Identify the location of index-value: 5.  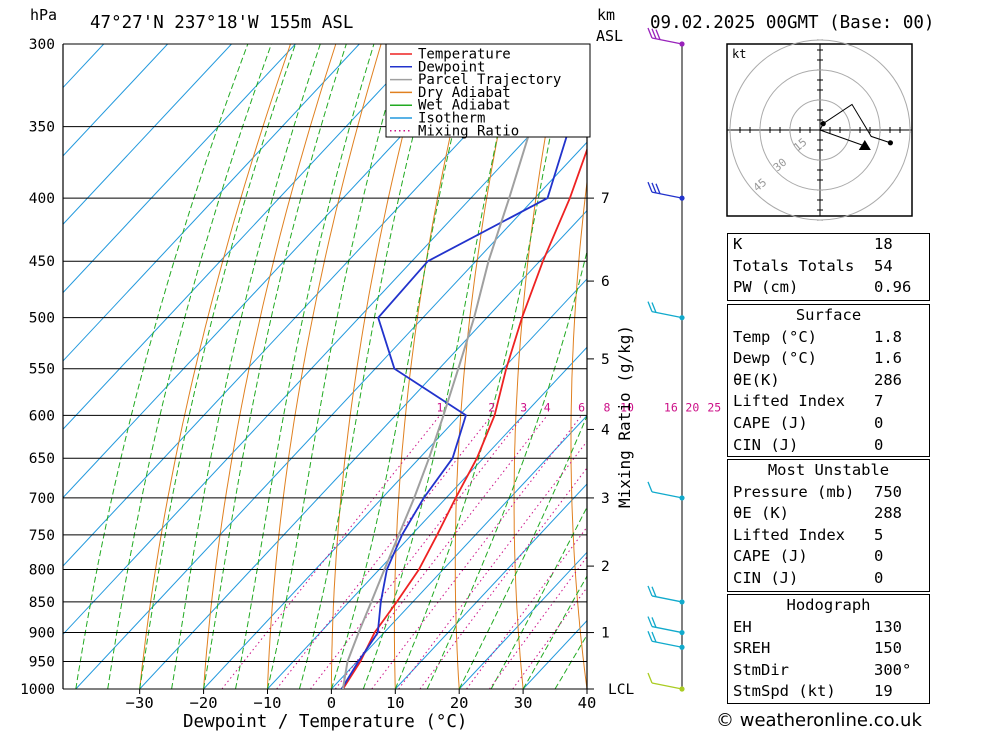
(879, 534).